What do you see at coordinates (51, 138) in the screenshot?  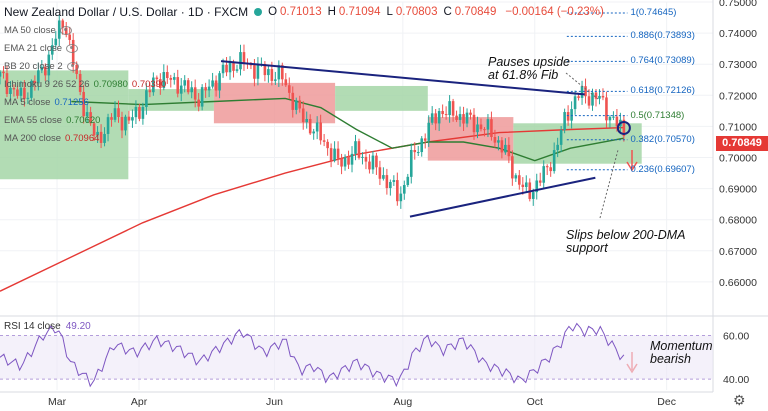 I see `indicator-row: MA 200 close 0.70964` at bounding box center [51, 138].